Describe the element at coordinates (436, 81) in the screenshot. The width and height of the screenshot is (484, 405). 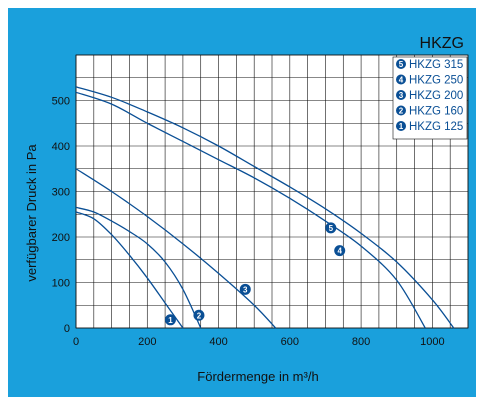
I see `svg-text: HKZG 250` at that location.